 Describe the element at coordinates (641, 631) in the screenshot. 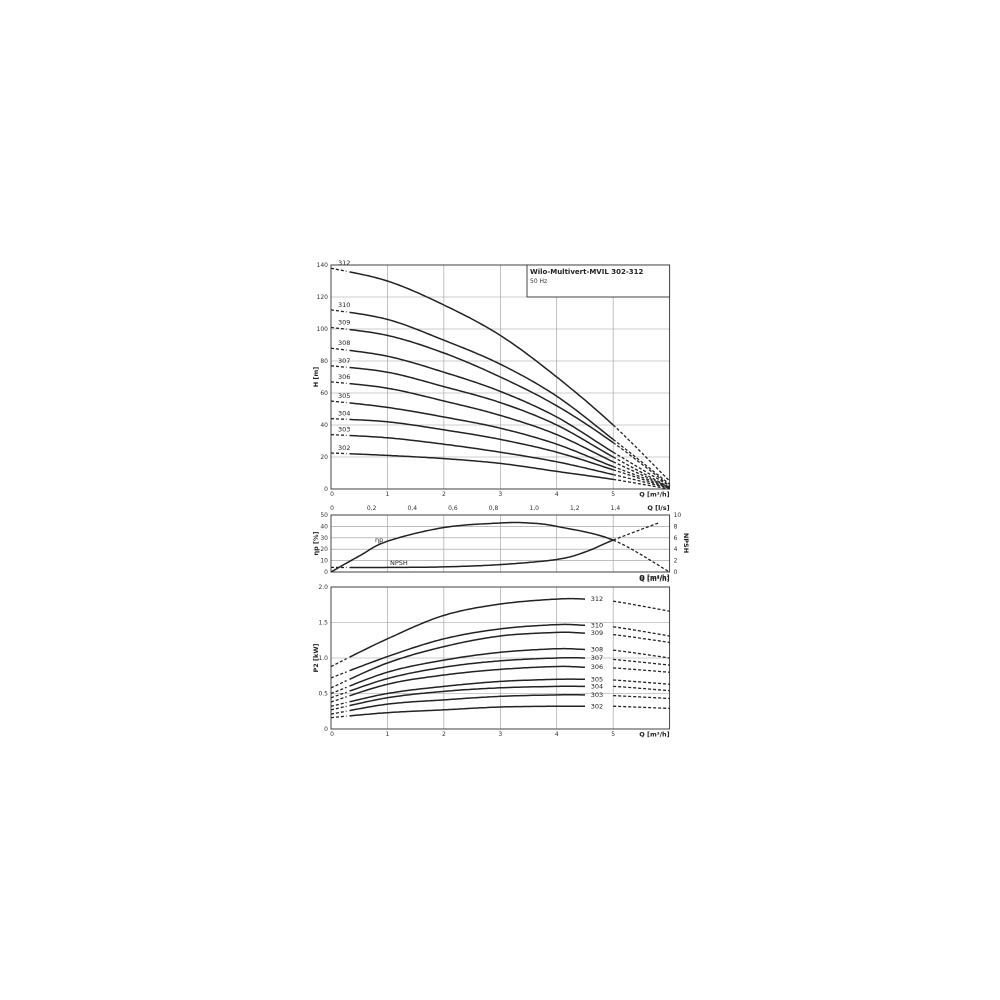

I see `p2-curve-310-dashed-end` at that location.